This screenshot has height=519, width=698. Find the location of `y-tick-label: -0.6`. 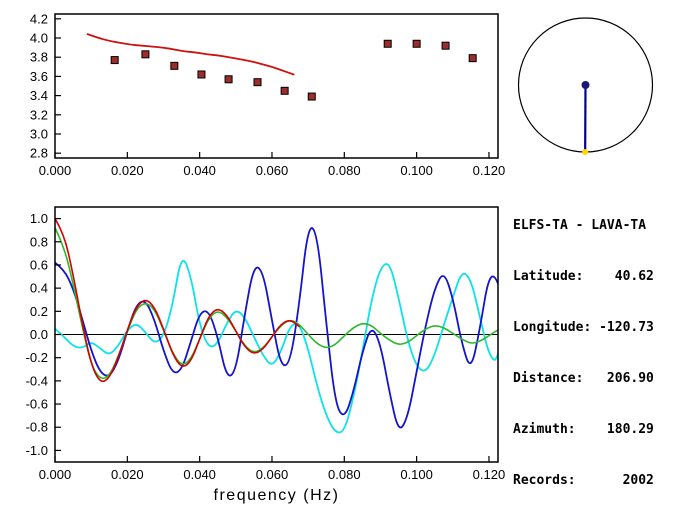

y-tick-label: -0.6 is located at coordinates (37, 404).